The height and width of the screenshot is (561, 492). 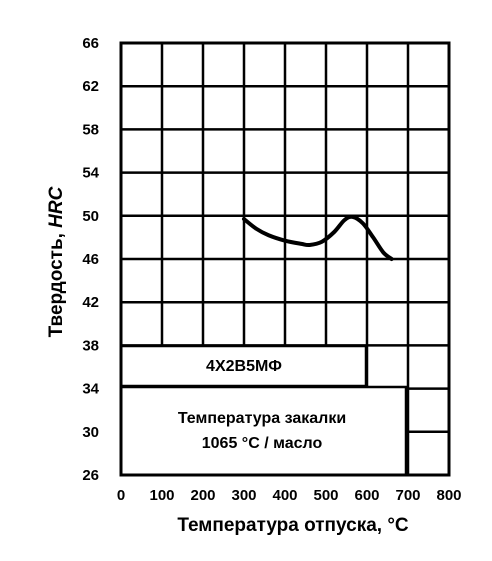 I want to click on y-tick-labels: 26 30 34 38 42 46 50 54 58 62 66, so click(x=90, y=259).